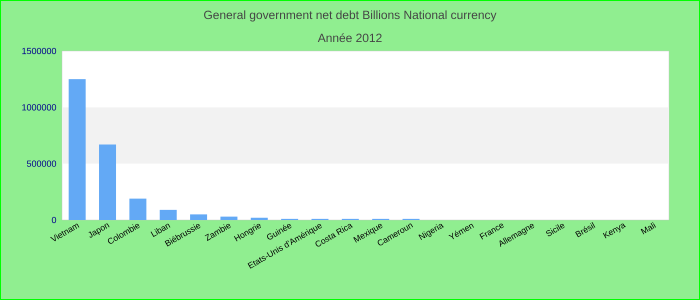  I want to click on chart-subtitle: Année 2012, so click(350, 37).